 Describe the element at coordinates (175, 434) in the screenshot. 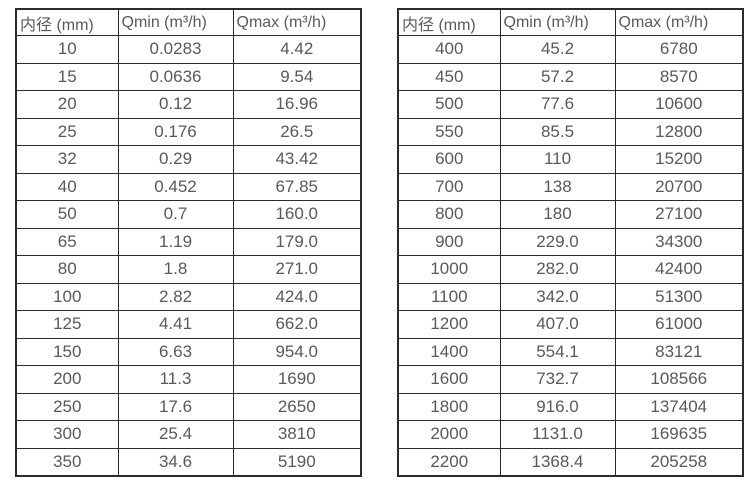

I see `qmin-cell: 25.4` at that location.